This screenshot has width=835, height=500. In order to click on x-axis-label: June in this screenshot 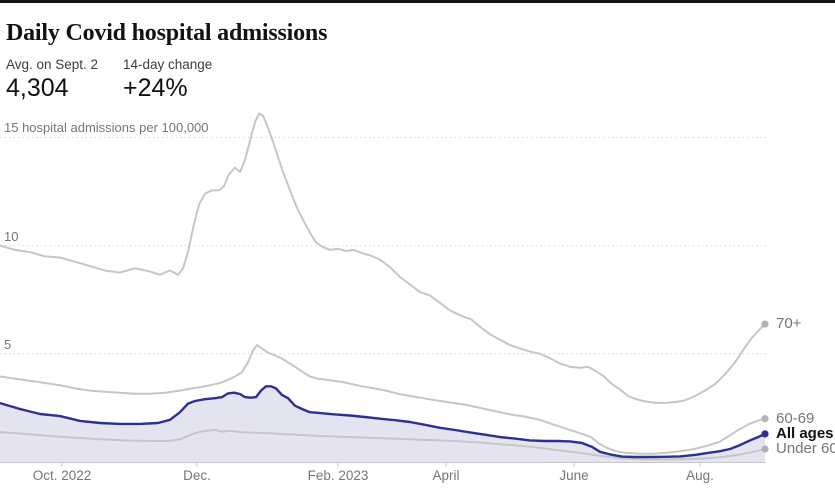, I will do `click(574, 475)`.